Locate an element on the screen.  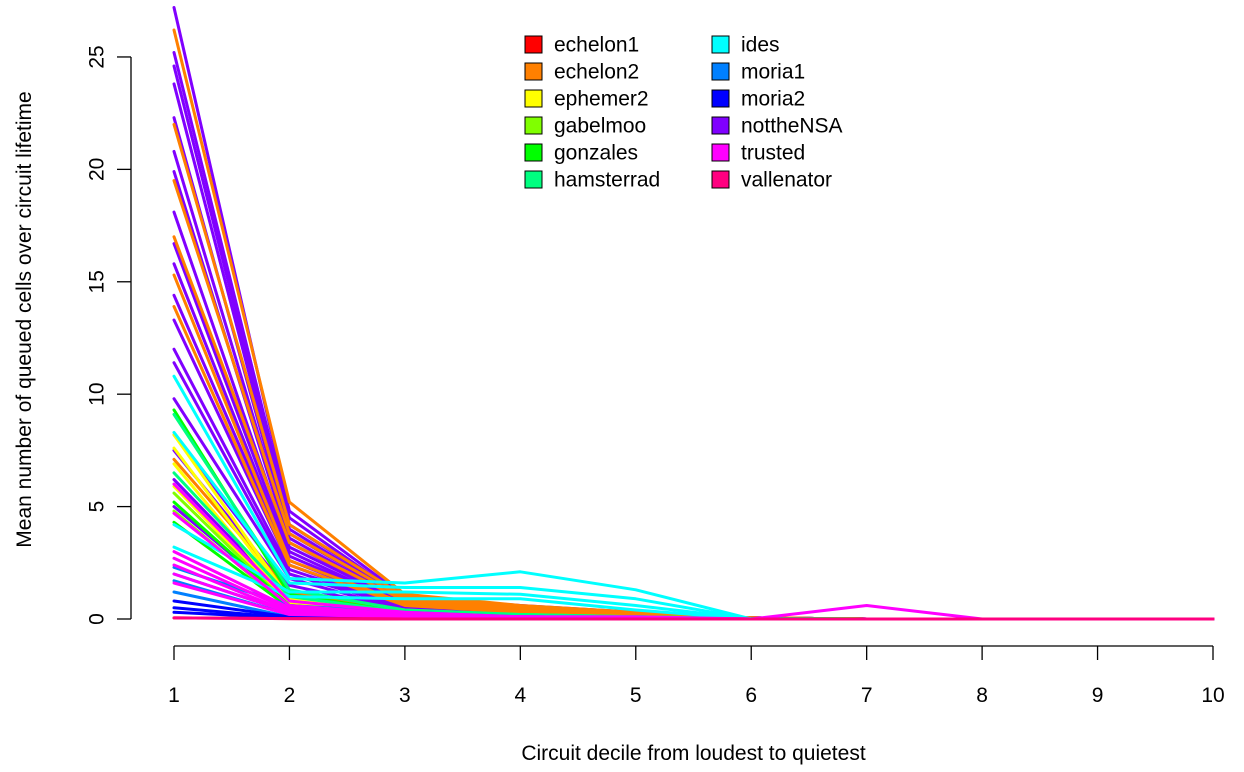
x-tick-label: 8 is located at coordinates (982, 695).